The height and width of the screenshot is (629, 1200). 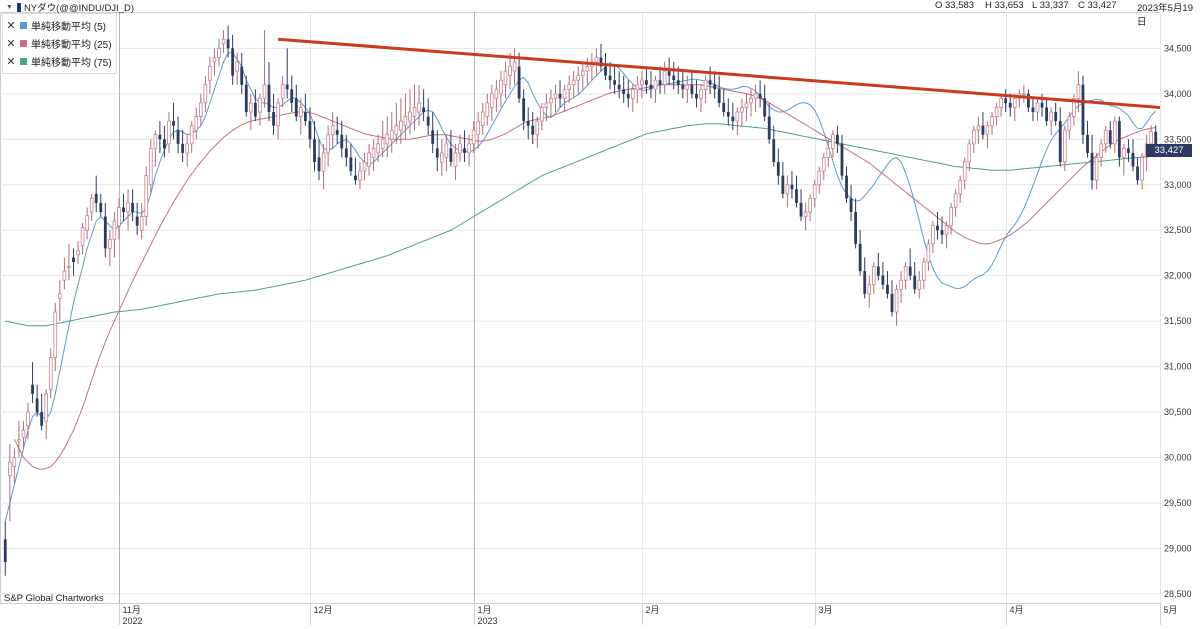 I want to click on trendline, so click(x=719, y=73).